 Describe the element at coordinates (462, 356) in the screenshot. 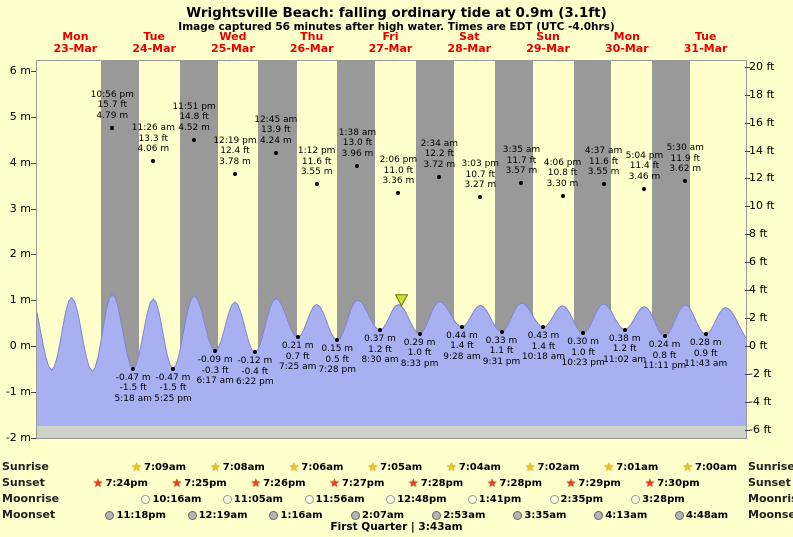

I see `annotation-line: 9:28 am` at that location.